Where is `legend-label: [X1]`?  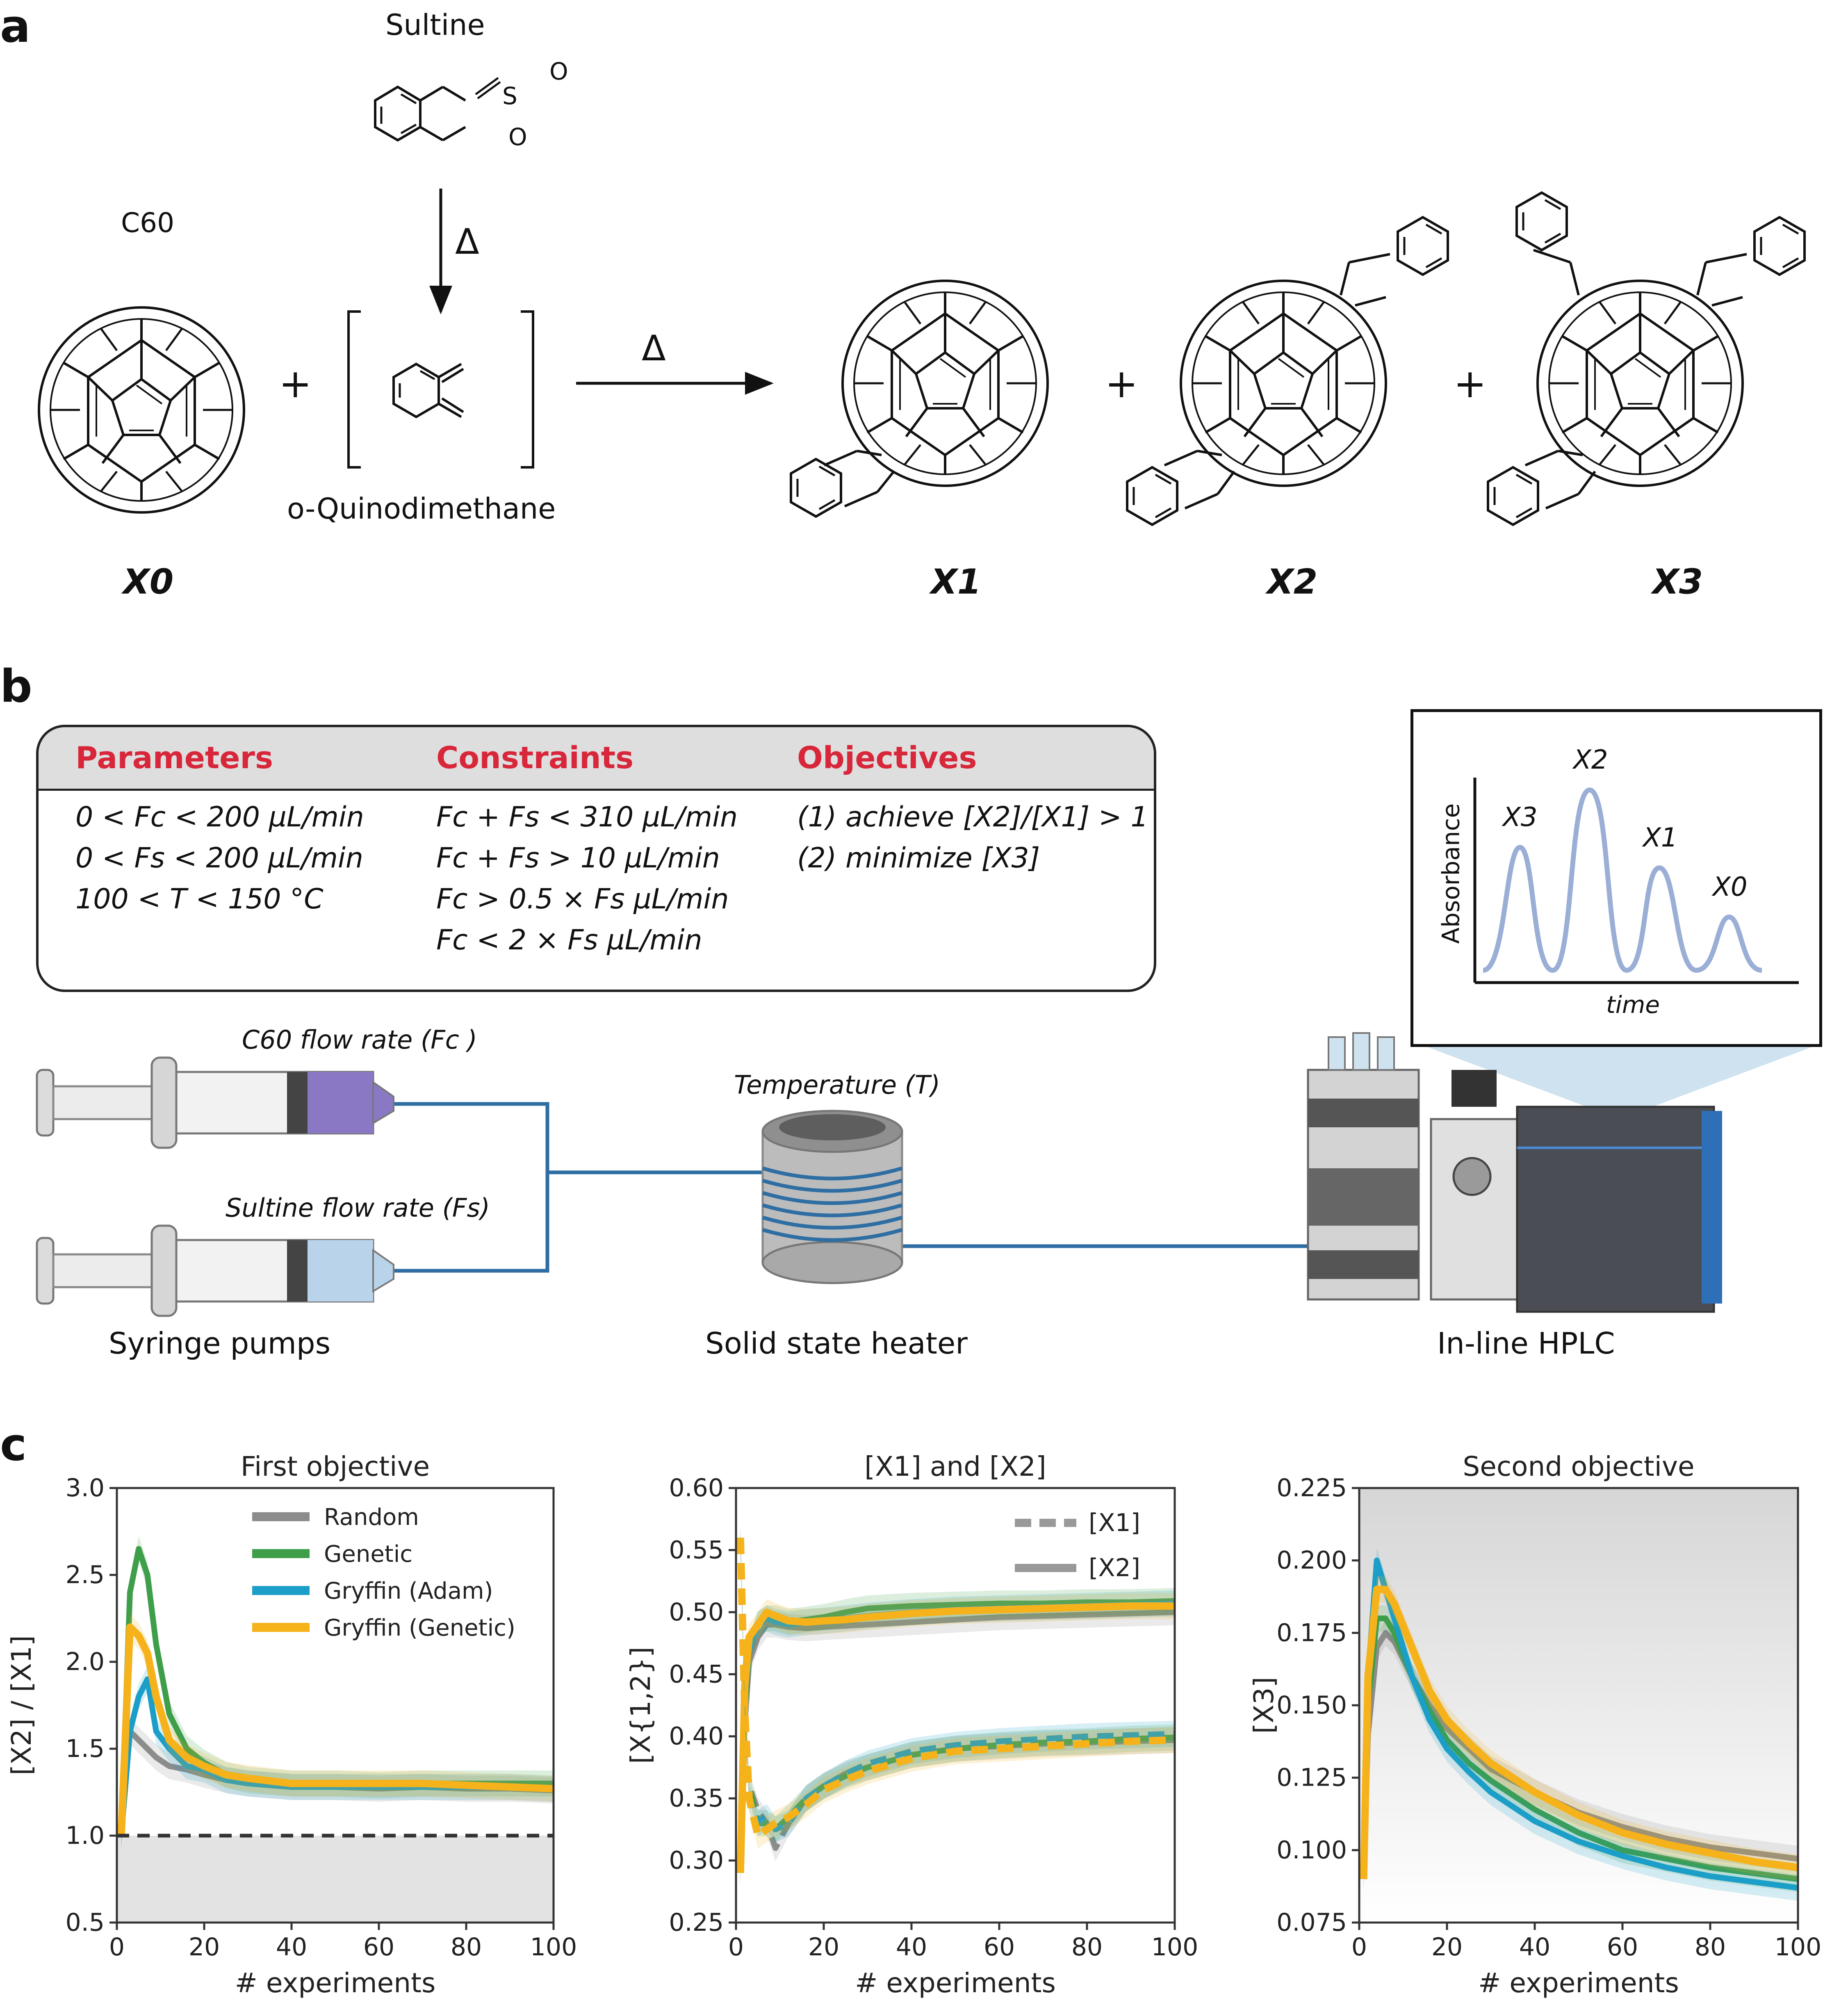
legend-label: [X1] is located at coordinates (1114, 1523).